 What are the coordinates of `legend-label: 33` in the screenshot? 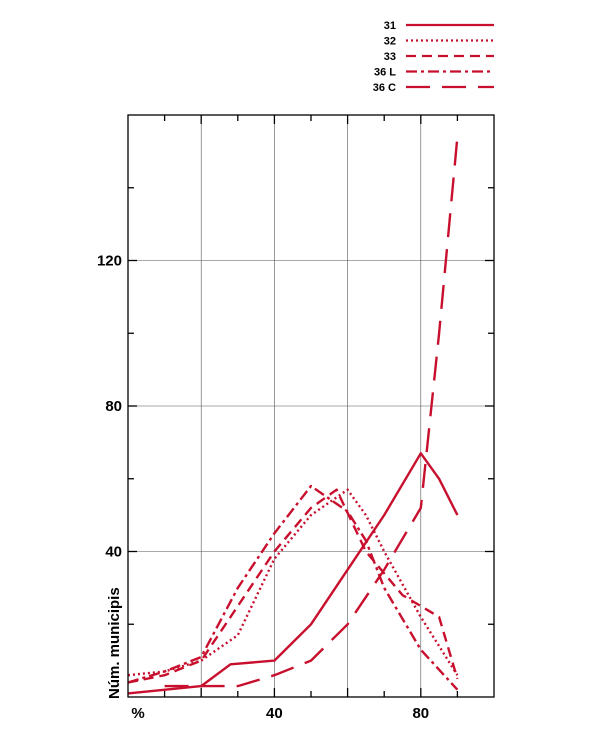 It's located at (390, 57).